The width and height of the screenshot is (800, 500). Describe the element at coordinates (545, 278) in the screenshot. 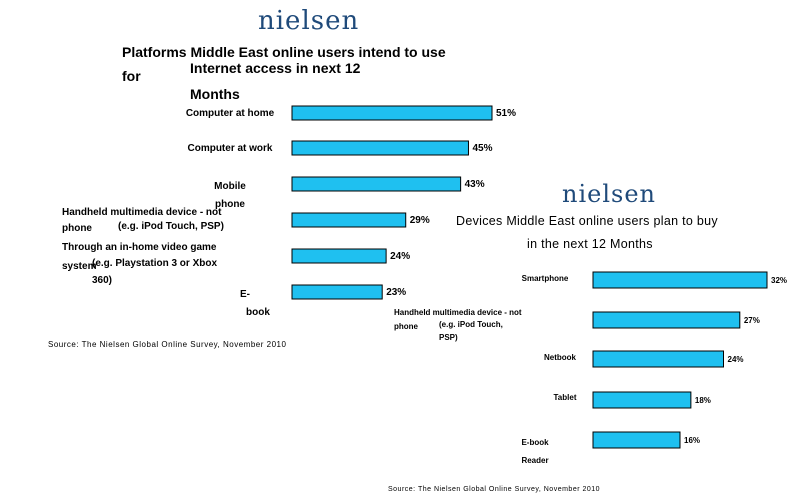

I see `chart2-category-label: Smartphone` at that location.